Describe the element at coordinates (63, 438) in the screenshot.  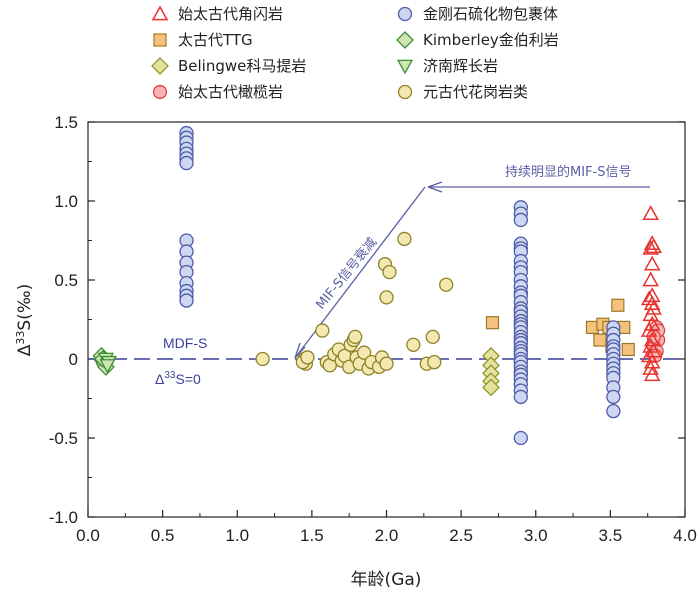
I see `y-tick-label: -0.5` at that location.